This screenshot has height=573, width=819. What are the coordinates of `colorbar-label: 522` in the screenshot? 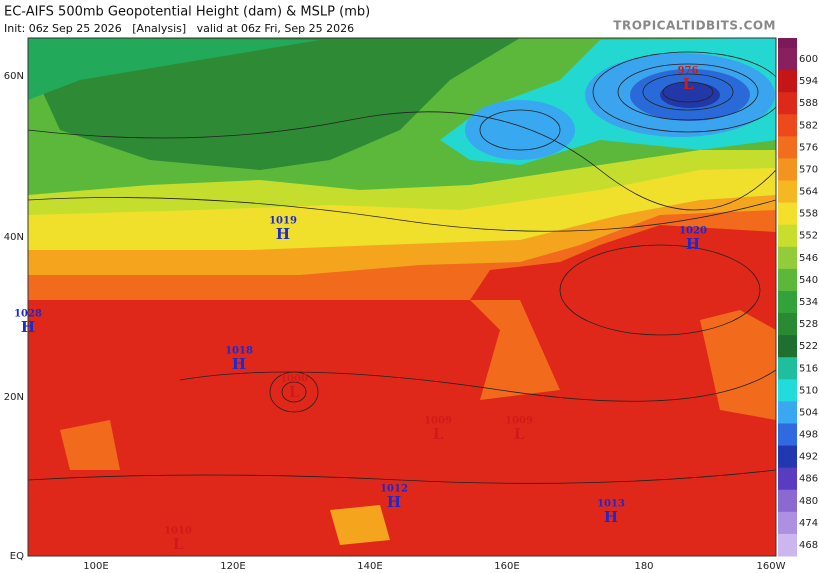 It's located at (808, 346).